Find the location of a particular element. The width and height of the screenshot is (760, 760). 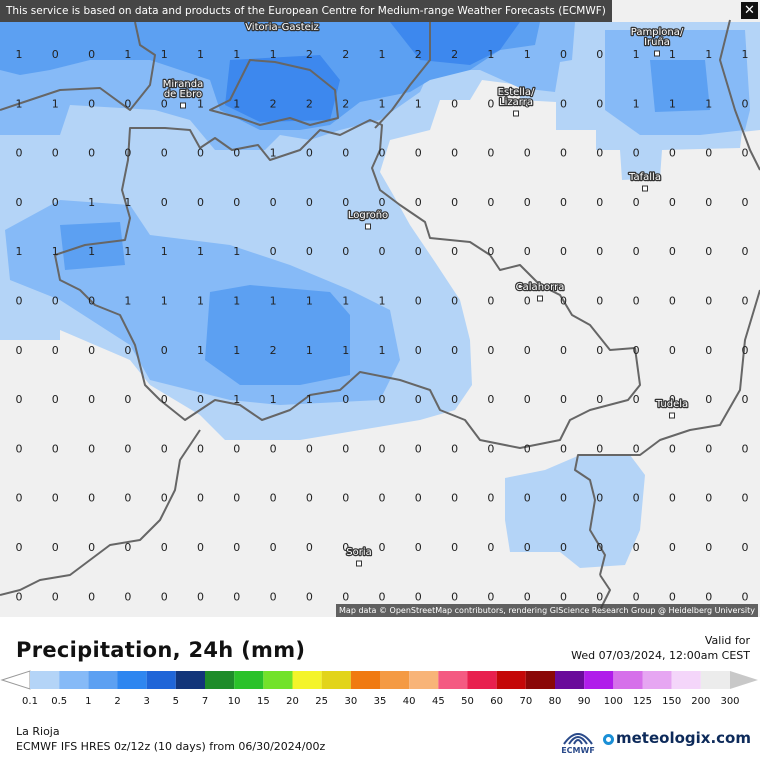

city-marker: Tudela is located at coordinates (671, 408).